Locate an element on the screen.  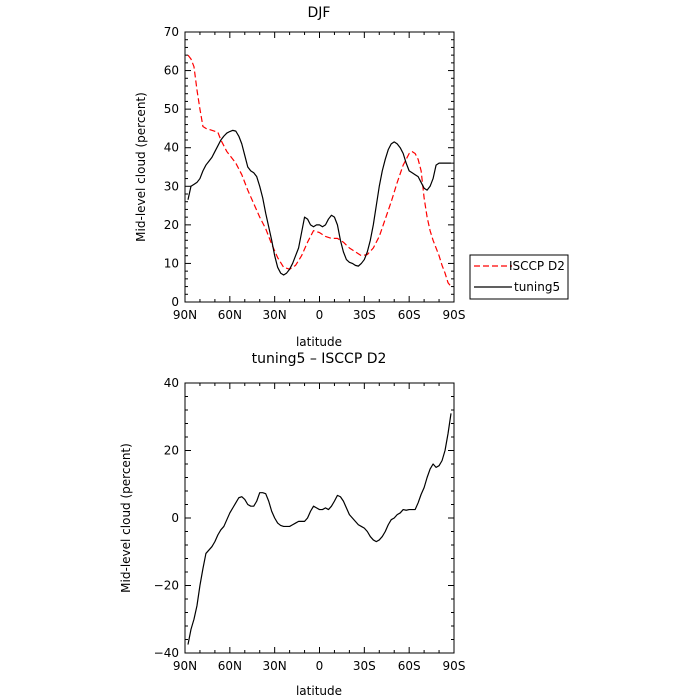
y-tick-label: −40 is located at coordinates (166, 653).